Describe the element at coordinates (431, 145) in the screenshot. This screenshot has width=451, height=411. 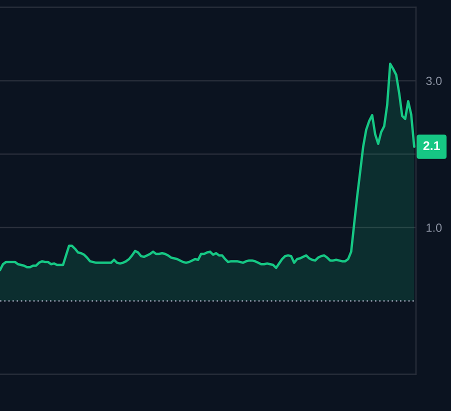
I see `annotation: 2.1` at that location.